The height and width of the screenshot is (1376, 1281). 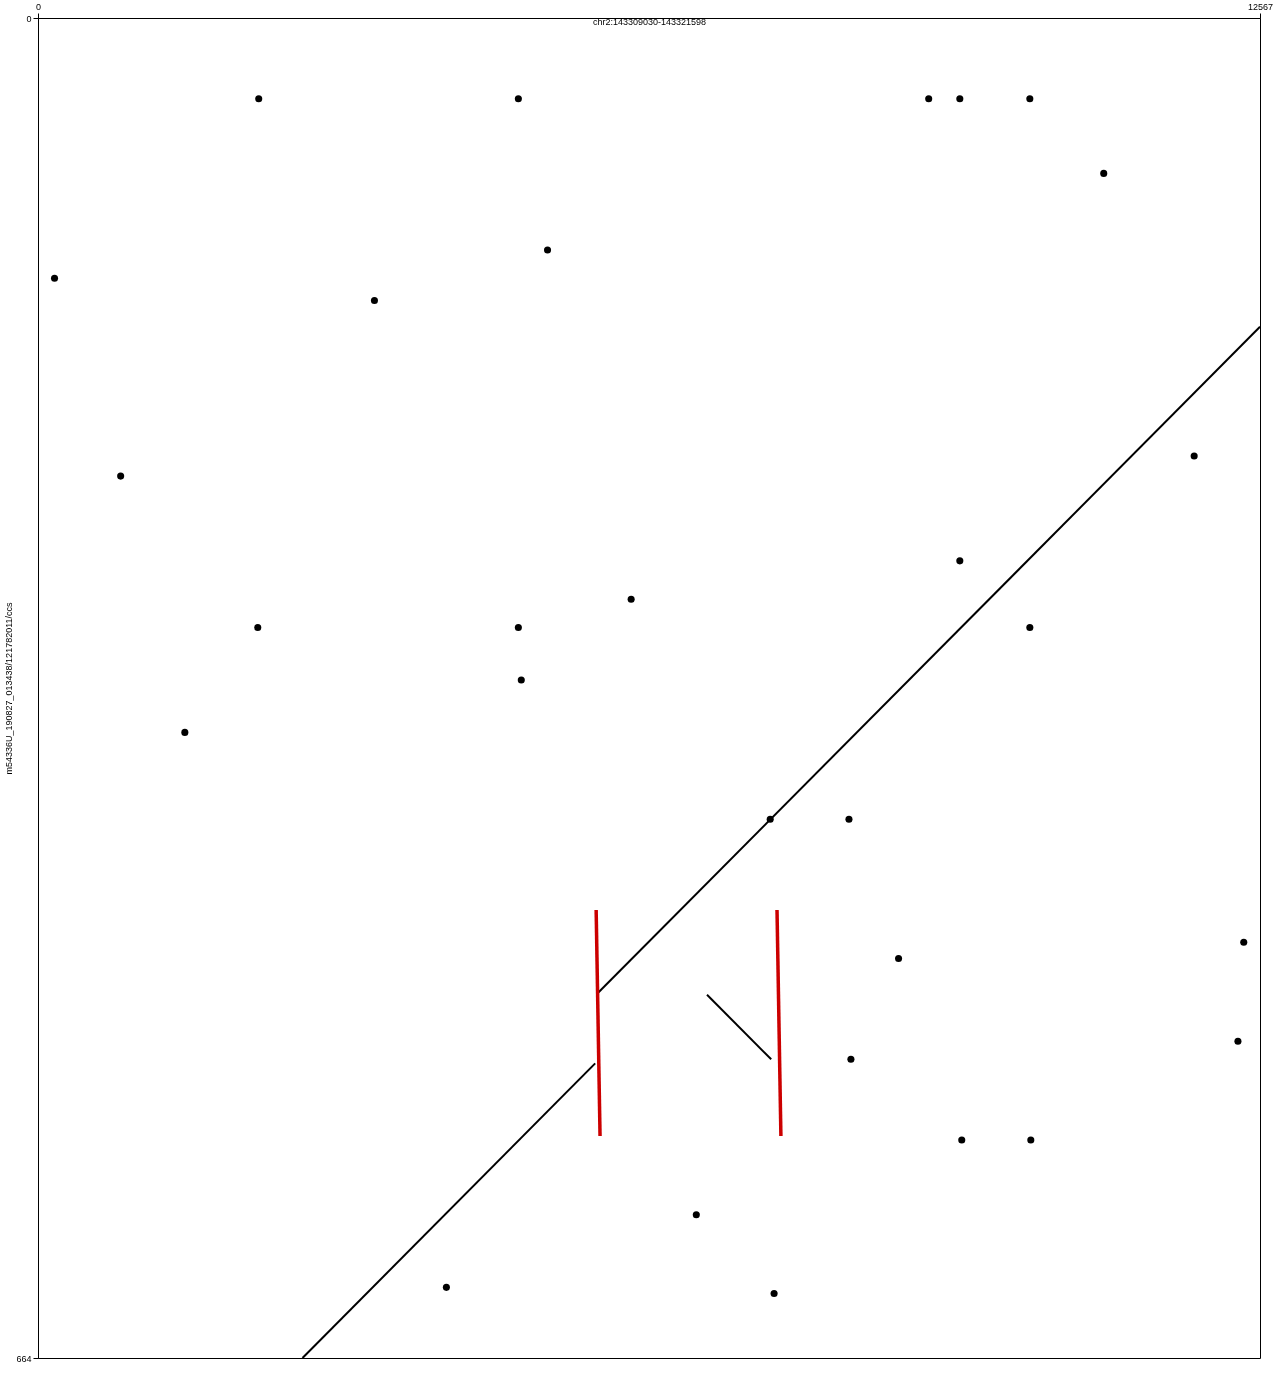 What do you see at coordinates (24, 1358) in the screenshot?
I see `y-tick-label: 664` at bounding box center [24, 1358].